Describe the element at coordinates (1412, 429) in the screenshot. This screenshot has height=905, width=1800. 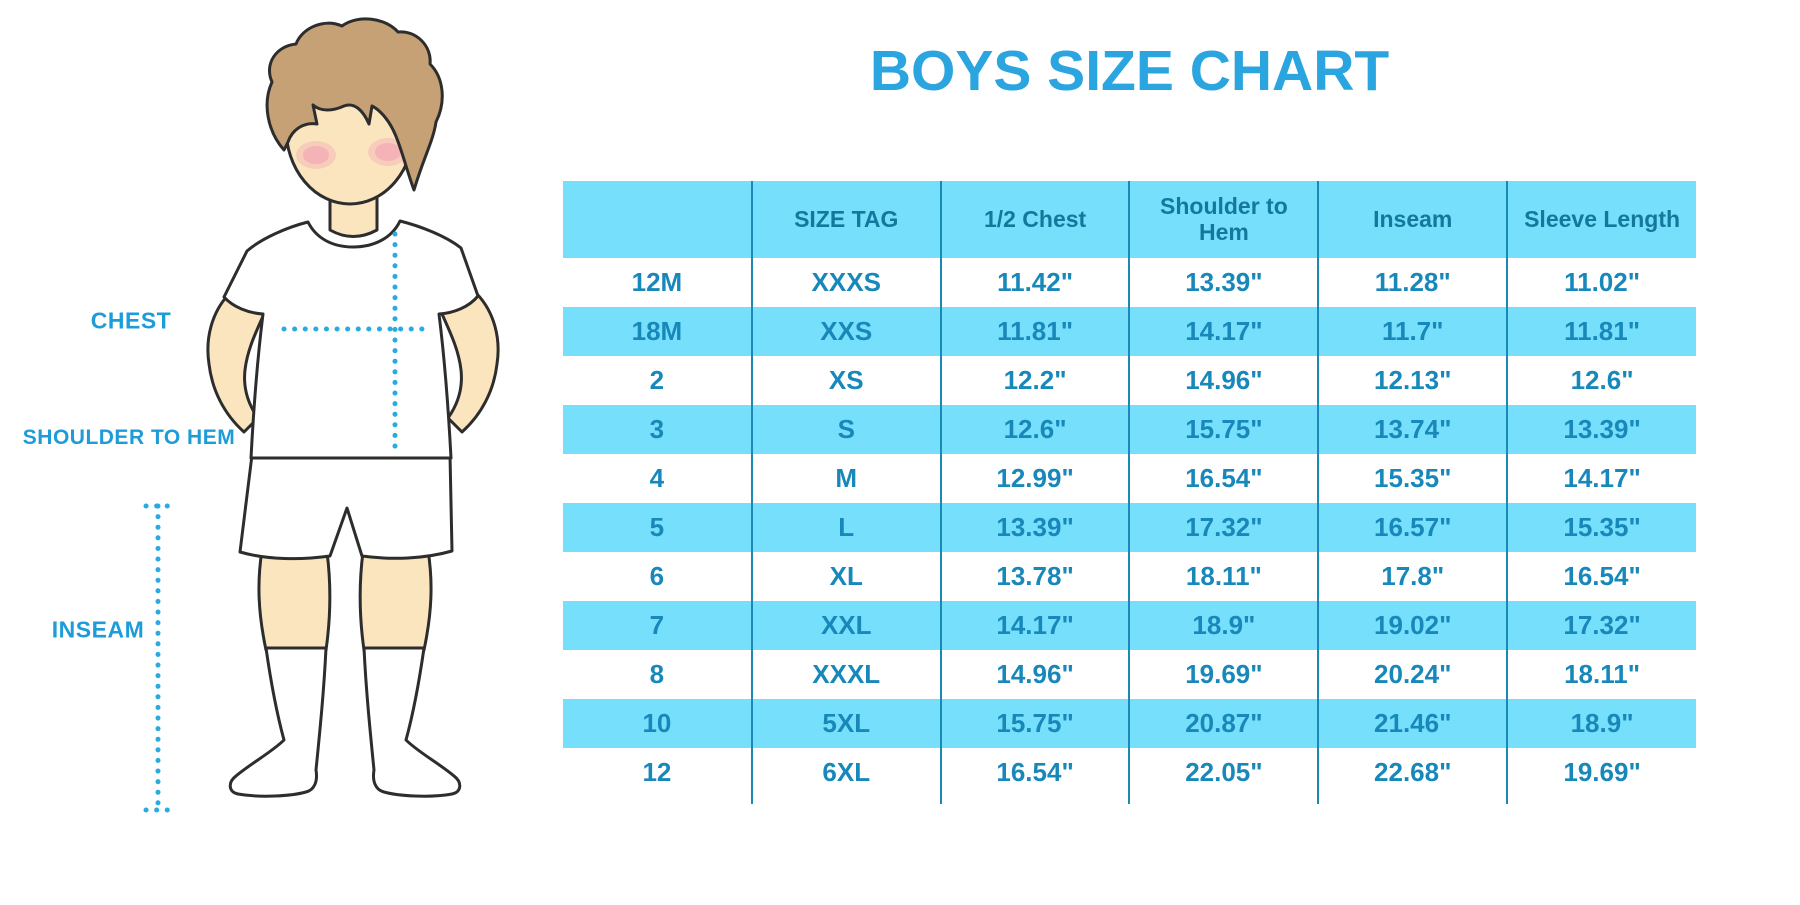
I see `value-cell: 13.74"` at that location.